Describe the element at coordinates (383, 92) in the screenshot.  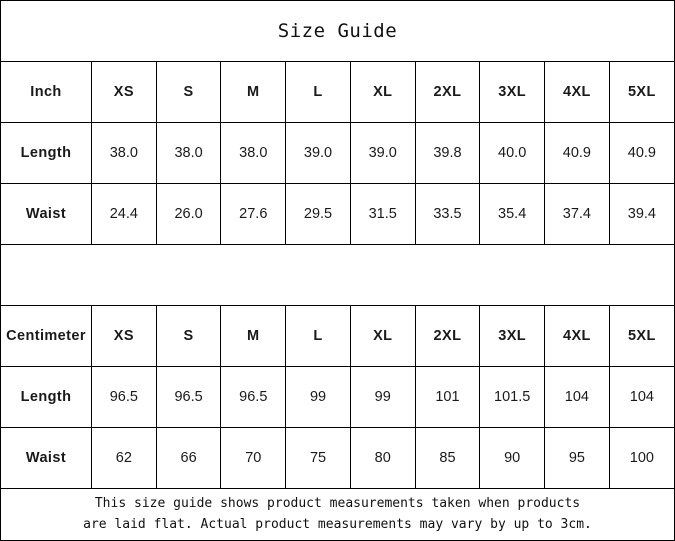
I see `size-header-xl: XL` at that location.